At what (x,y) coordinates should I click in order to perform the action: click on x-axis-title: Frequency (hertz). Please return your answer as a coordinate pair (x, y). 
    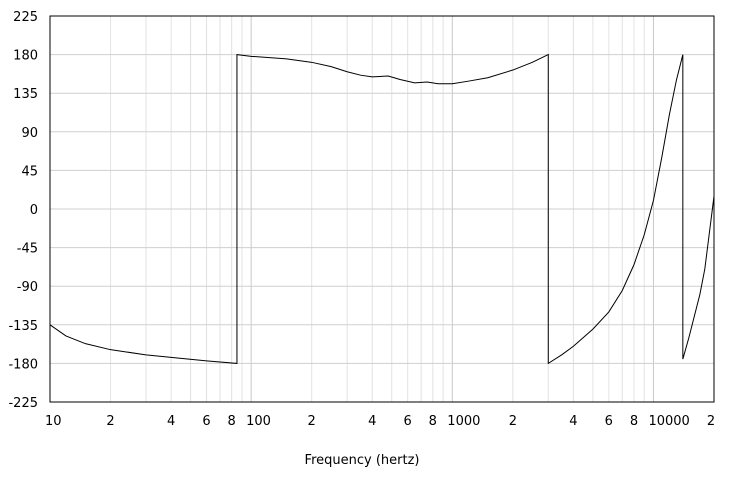
    Looking at the image, I should click on (362, 460).